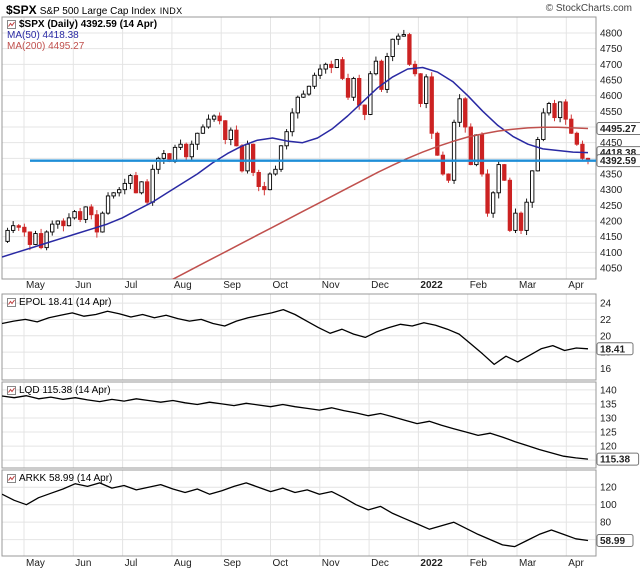 Image resolution: width=640 pixels, height=584 pixels. Describe the element at coordinates (612, 541) in the screenshot. I see `svg-text: 58.99` at that location.